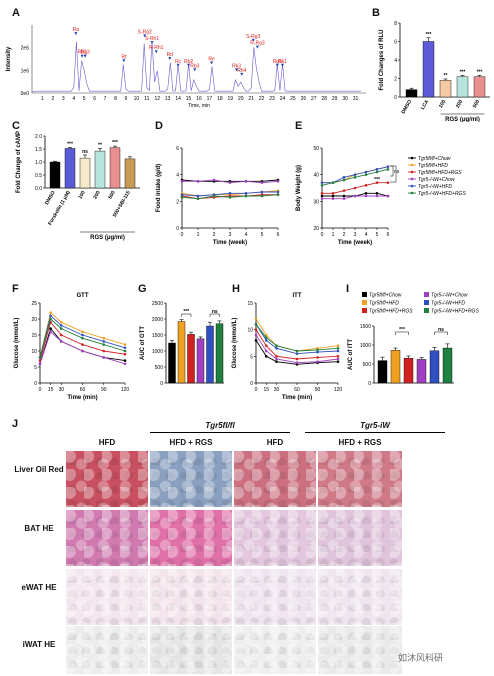 The image size is (494, 676). Describe the element at coordinates (388, 235) in the screenshot. I see `x-tick-label: 6` at that location.